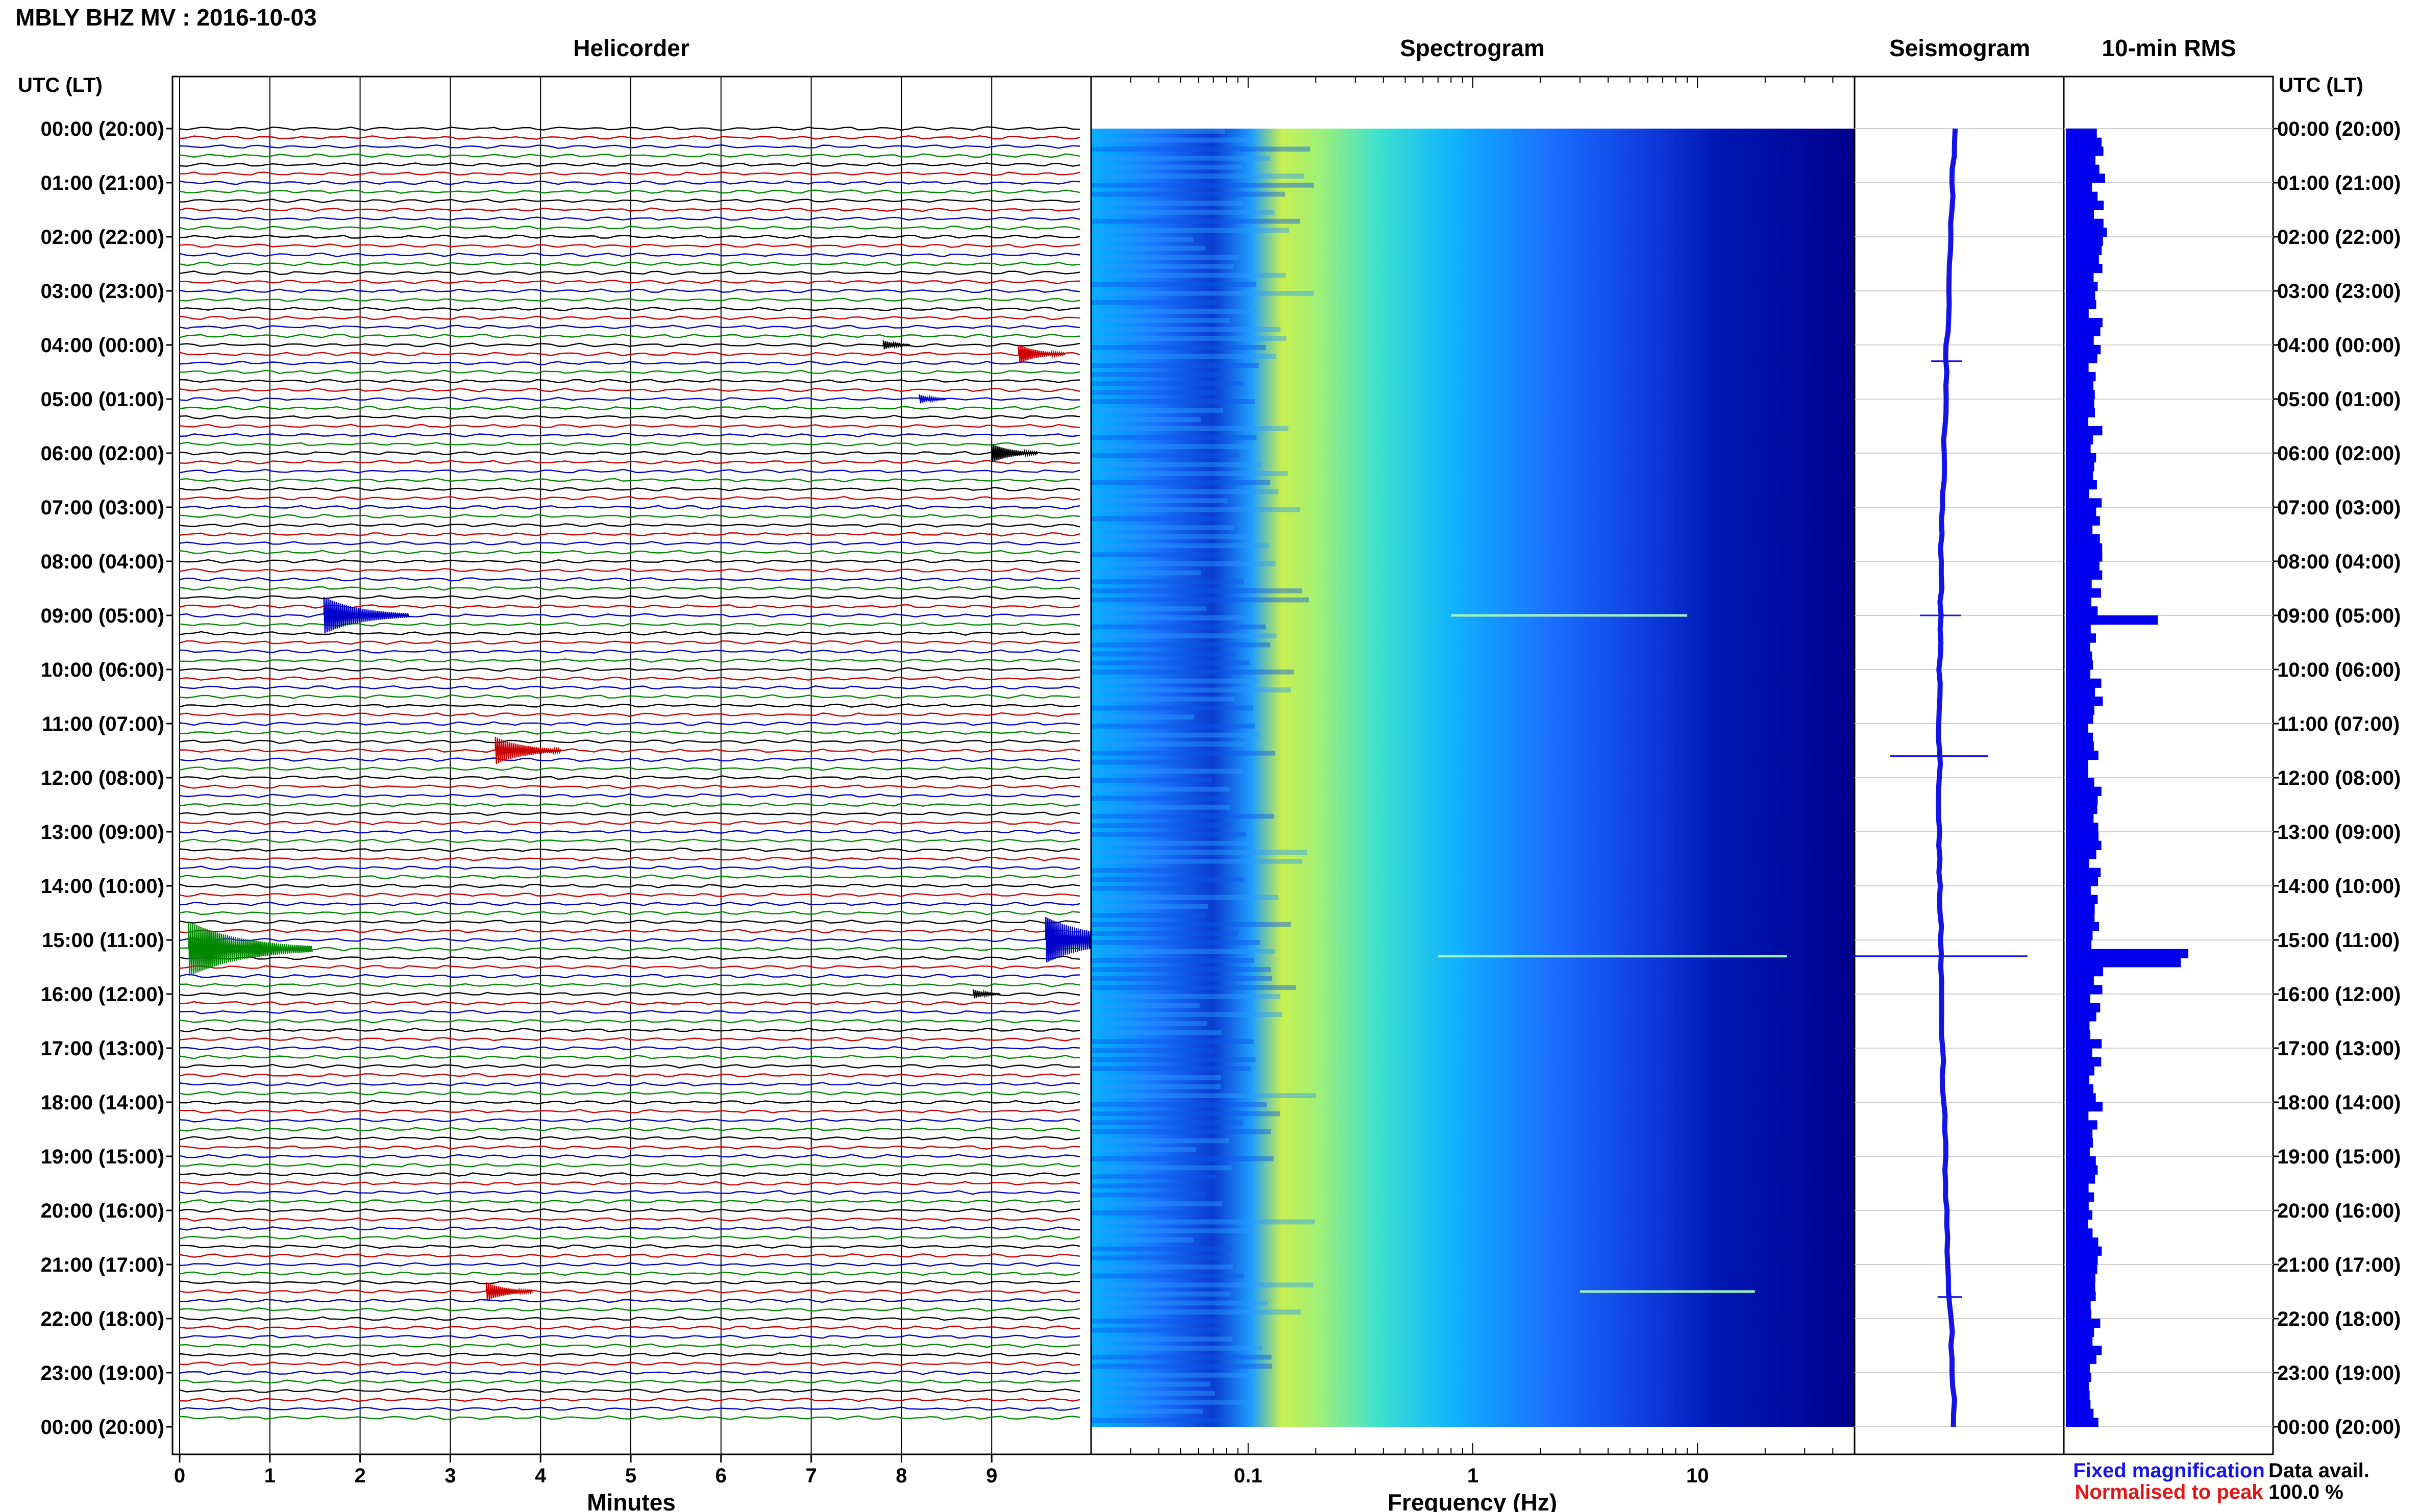 This screenshot has height=1512, width=2419. What do you see at coordinates (270, 1476) in the screenshot?
I see `helicorder-x-tick-label: 1` at bounding box center [270, 1476].